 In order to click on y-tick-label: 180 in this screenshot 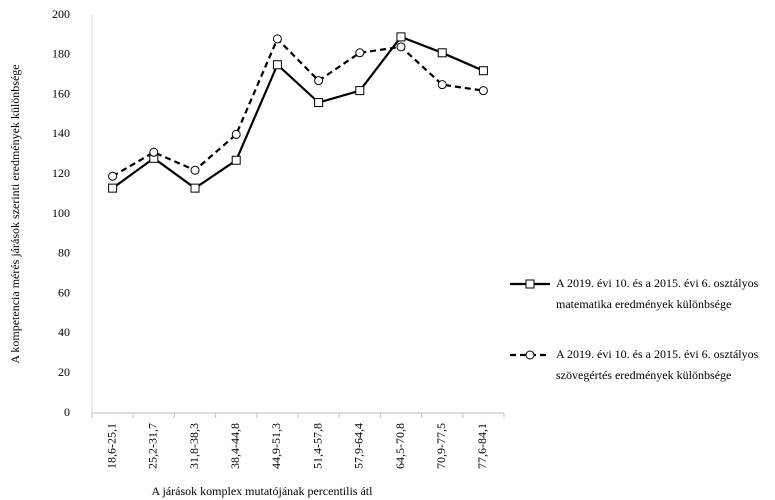, I will do `click(61, 54)`.